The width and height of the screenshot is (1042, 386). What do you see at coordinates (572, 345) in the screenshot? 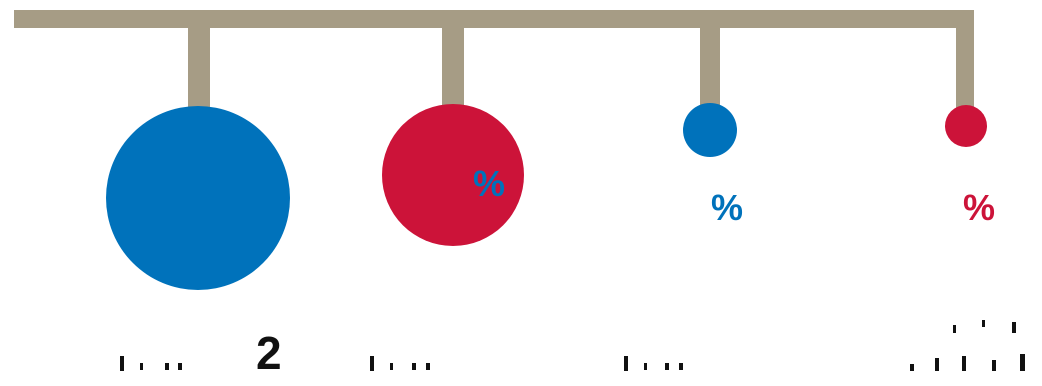
I see `bottom-glyph-fragments` at bounding box center [572, 345].